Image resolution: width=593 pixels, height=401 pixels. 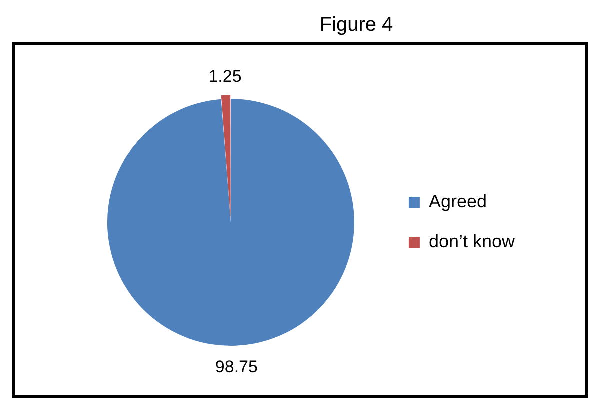 I want to click on data-label: 1.25, so click(x=225, y=76).